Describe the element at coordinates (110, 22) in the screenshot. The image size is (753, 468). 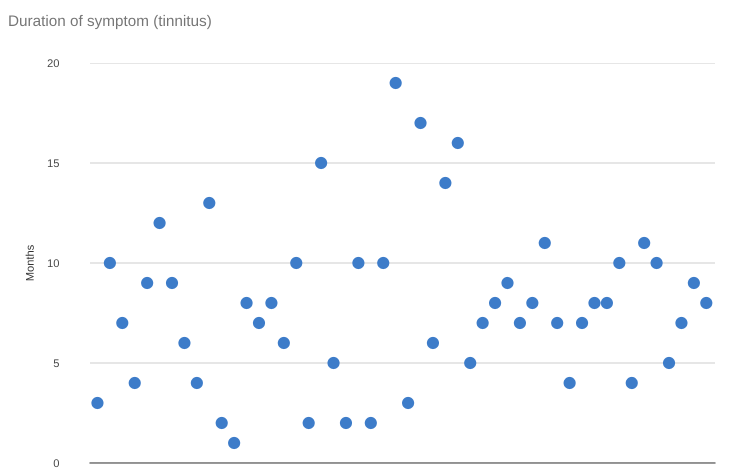
I see `chart-title: Duration of symptom (tinnitus)` at that location.